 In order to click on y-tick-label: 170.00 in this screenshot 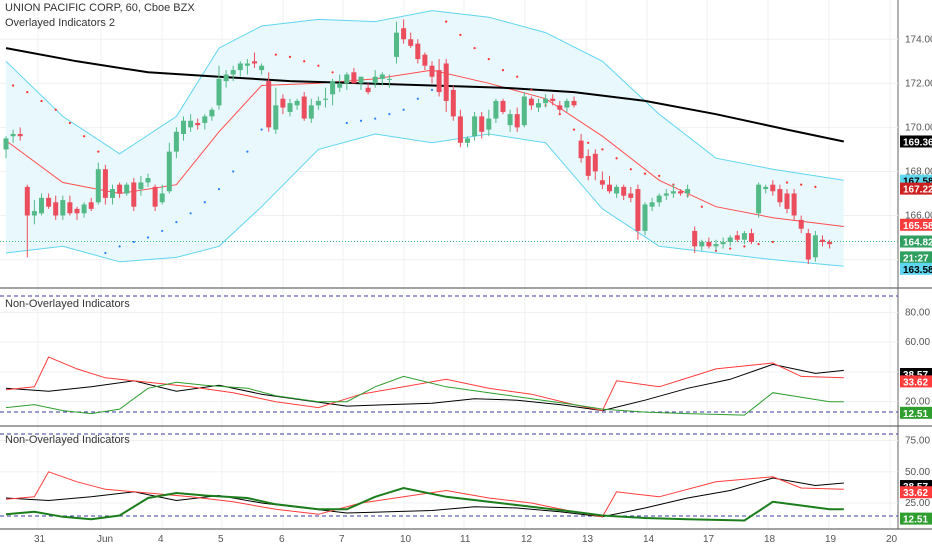, I will do `click(918, 127)`.